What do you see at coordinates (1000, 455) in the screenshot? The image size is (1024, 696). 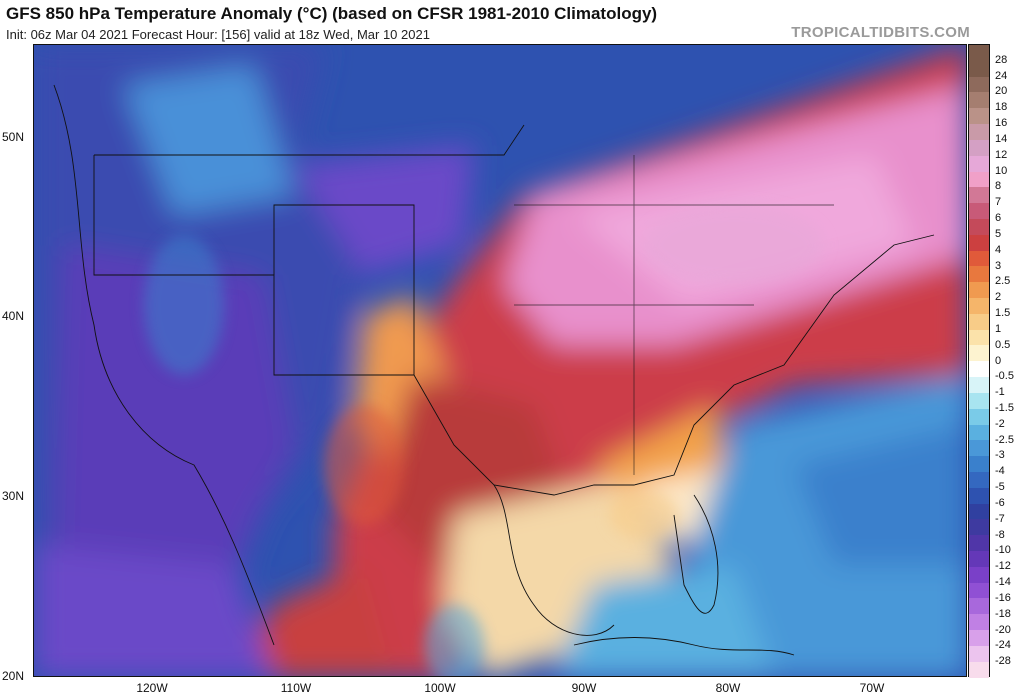 I see `colorbar-label: -3` at bounding box center [1000, 455].